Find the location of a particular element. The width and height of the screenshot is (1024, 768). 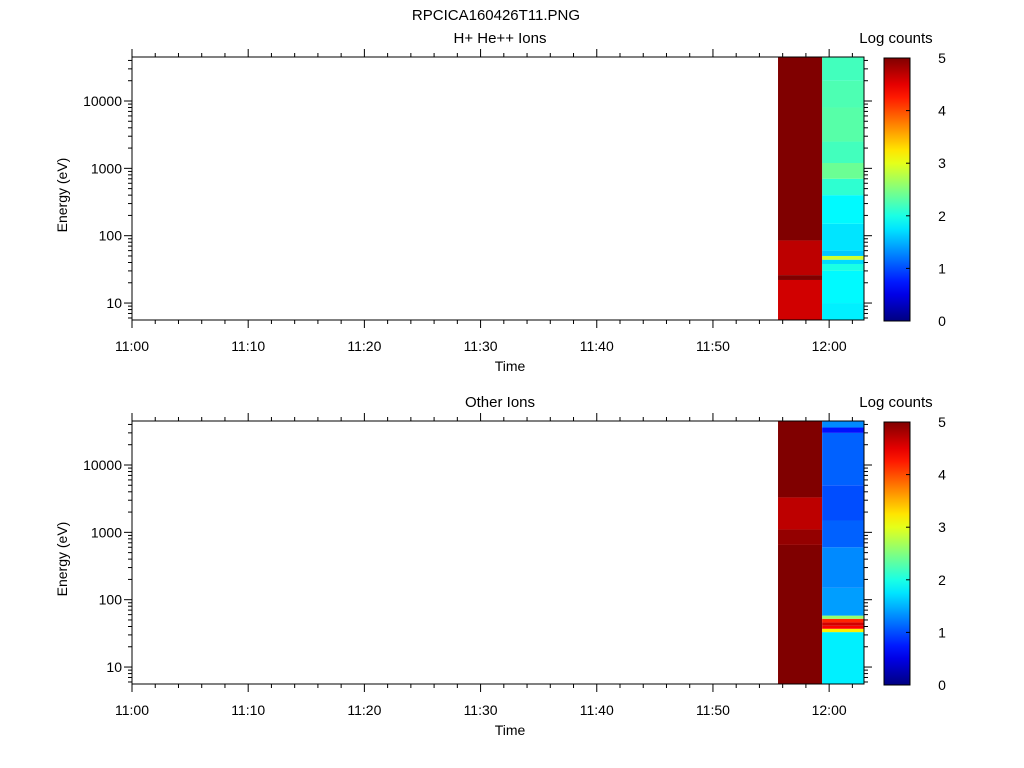

figure-title: RPCICA160426T11.PNG is located at coordinates (496, 15).